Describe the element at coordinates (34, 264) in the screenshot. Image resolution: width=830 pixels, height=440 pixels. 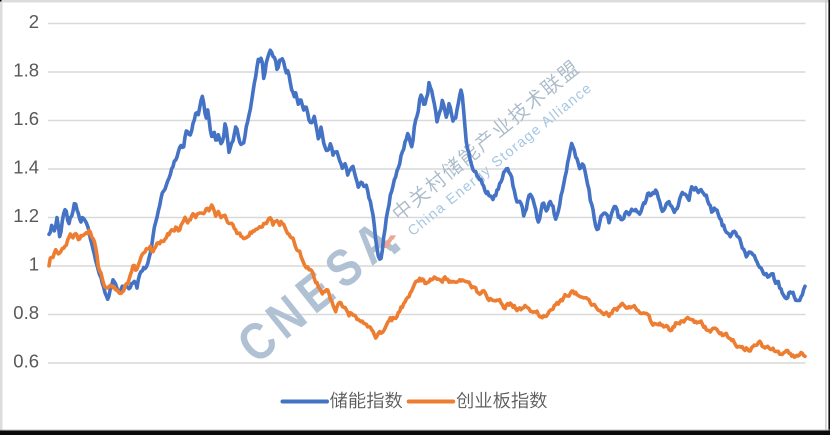
I see `svg-text: 1` at that location.